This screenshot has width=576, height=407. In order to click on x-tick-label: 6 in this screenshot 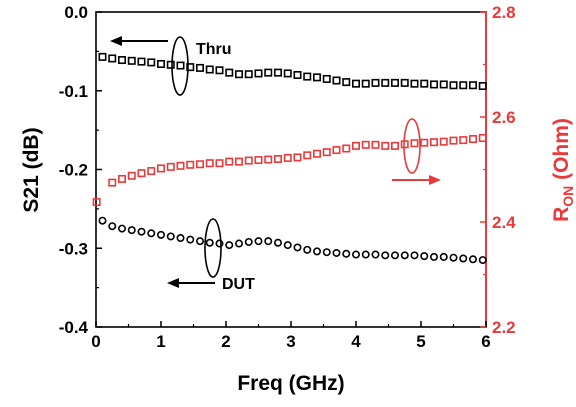, I will do `click(485, 341)`.